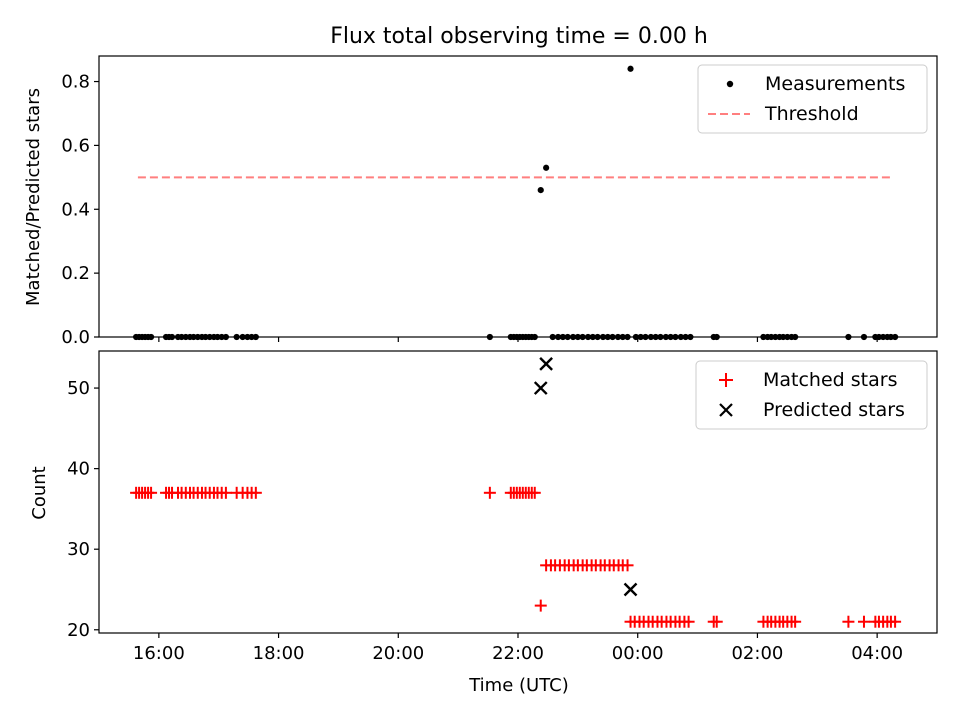  I want to click on top-legend: Measurements Threshold, so click(812, 99).